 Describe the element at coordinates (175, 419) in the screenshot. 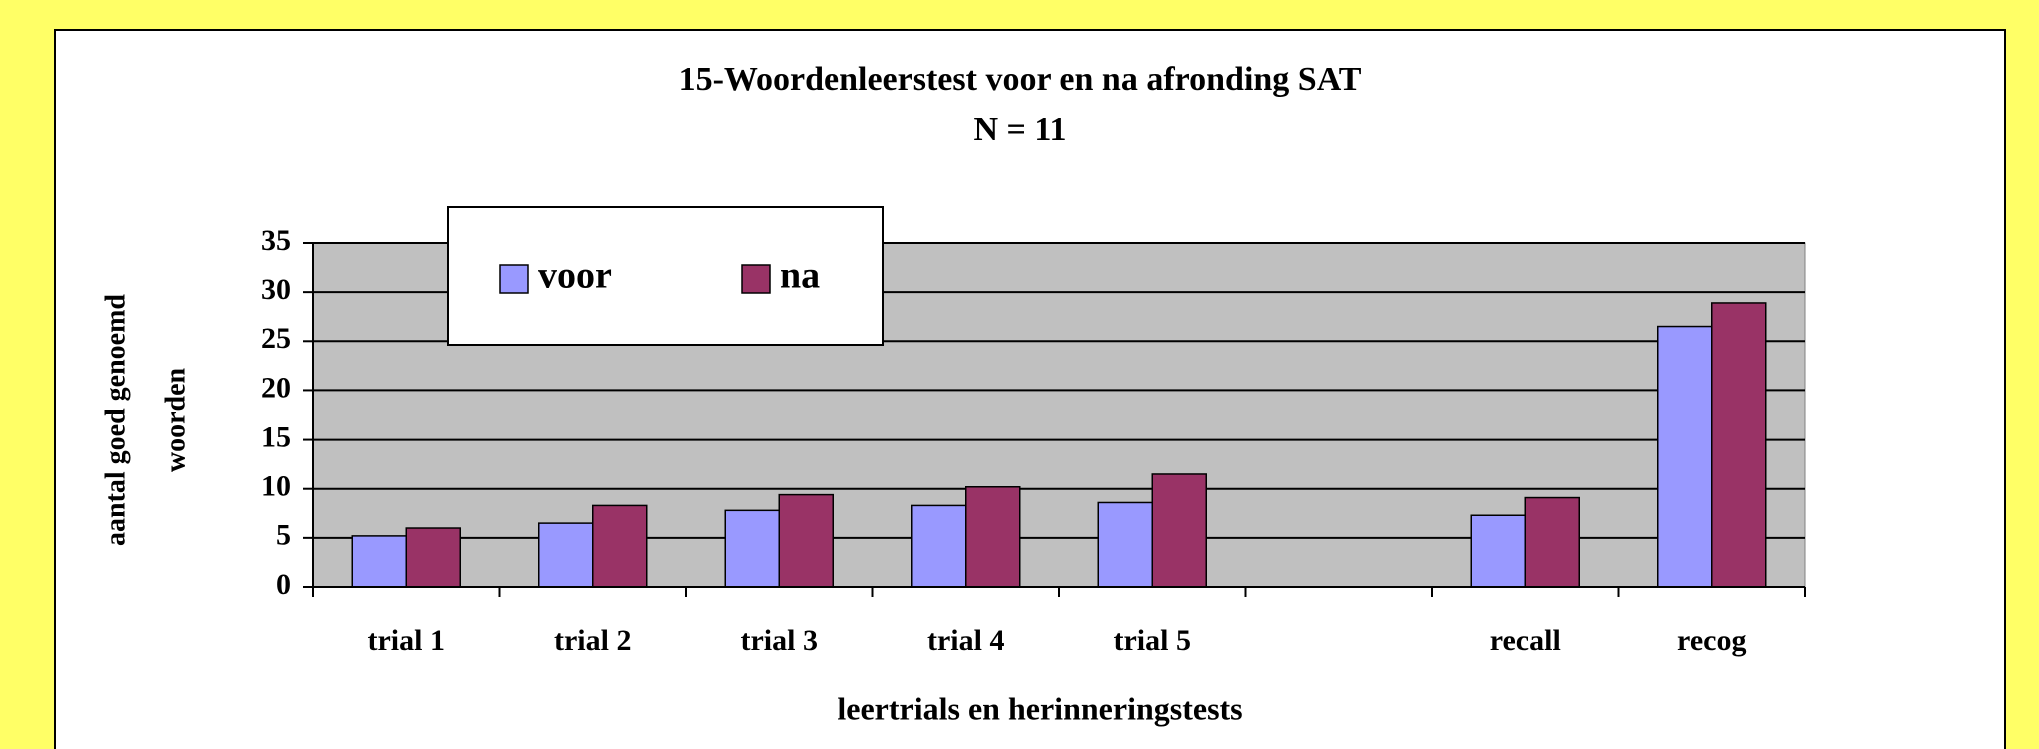

I see `y-axis-label: woorden` at that location.